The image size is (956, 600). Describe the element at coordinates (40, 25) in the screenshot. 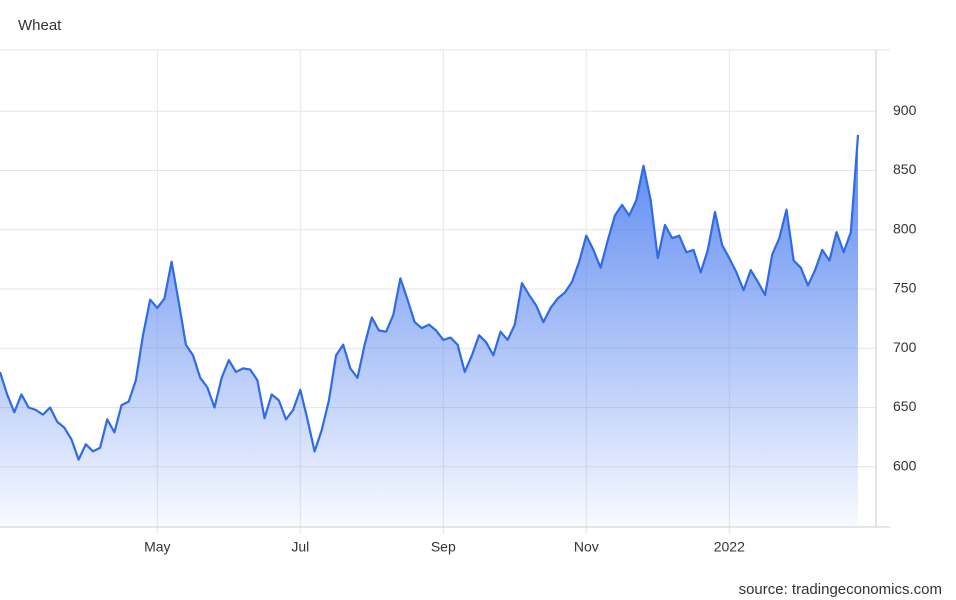

I see `chart-title: Wheat` at that location.